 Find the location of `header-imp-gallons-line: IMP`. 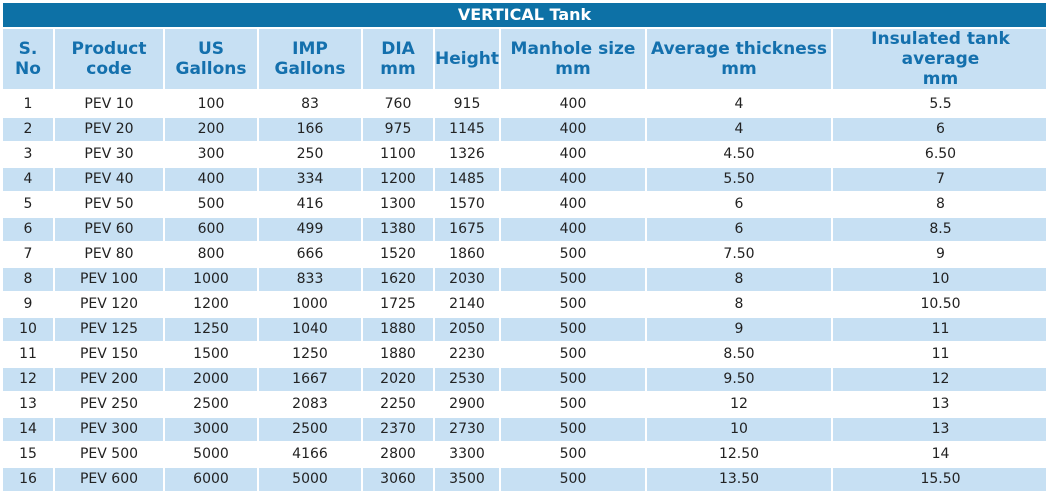

header-imp-gallons-line: IMP is located at coordinates (310, 49).